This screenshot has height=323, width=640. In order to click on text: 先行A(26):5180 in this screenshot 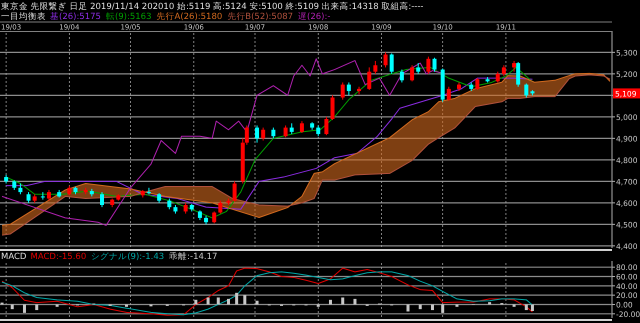, I will do `click(189, 16)`.